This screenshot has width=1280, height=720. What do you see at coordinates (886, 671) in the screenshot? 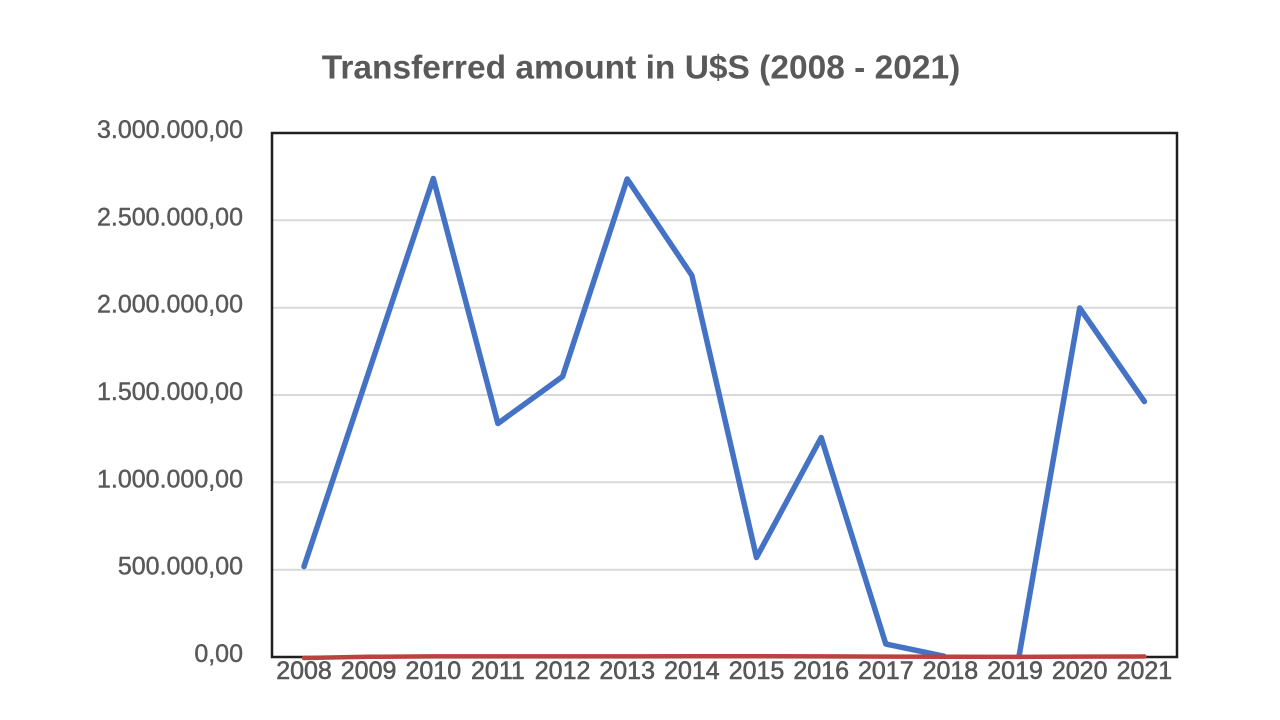
I see `svg-text: 2017` at bounding box center [886, 671].